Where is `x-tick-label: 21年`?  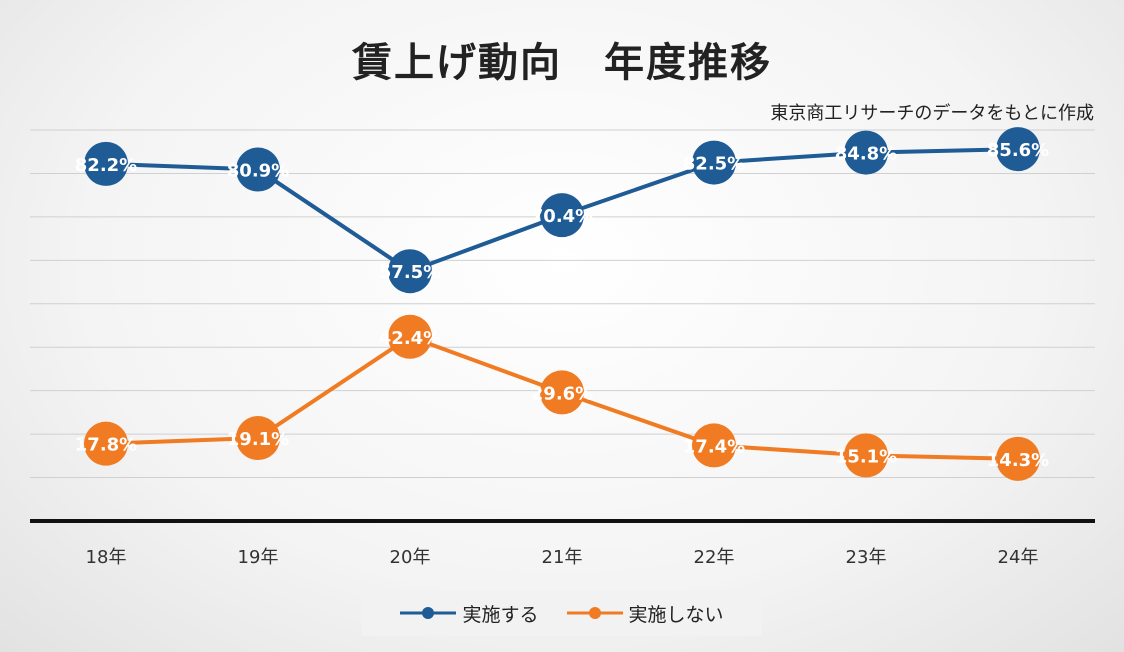 x-tick-label: 21年 is located at coordinates (562, 557).